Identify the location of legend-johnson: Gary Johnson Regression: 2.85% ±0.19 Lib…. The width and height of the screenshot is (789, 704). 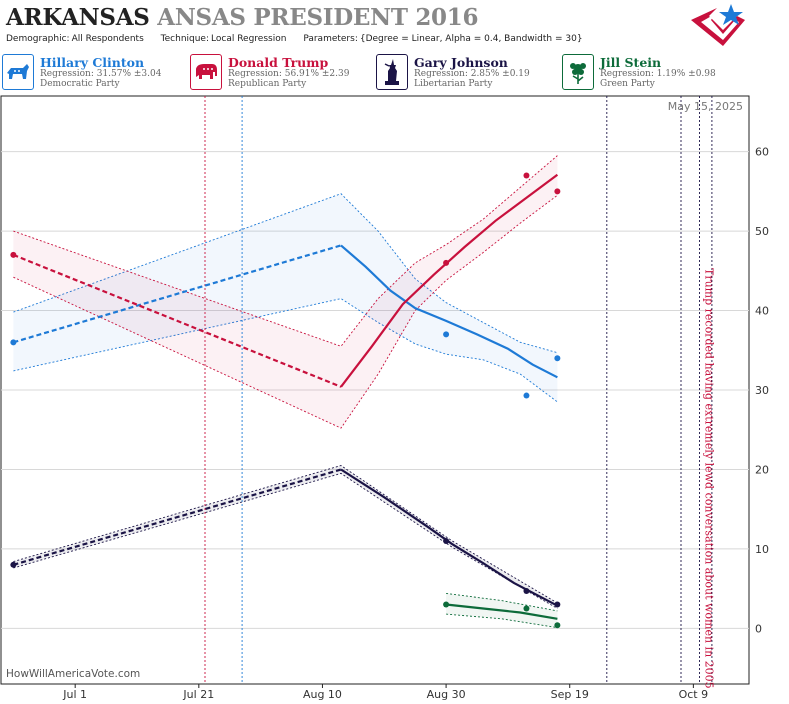
(466, 73).